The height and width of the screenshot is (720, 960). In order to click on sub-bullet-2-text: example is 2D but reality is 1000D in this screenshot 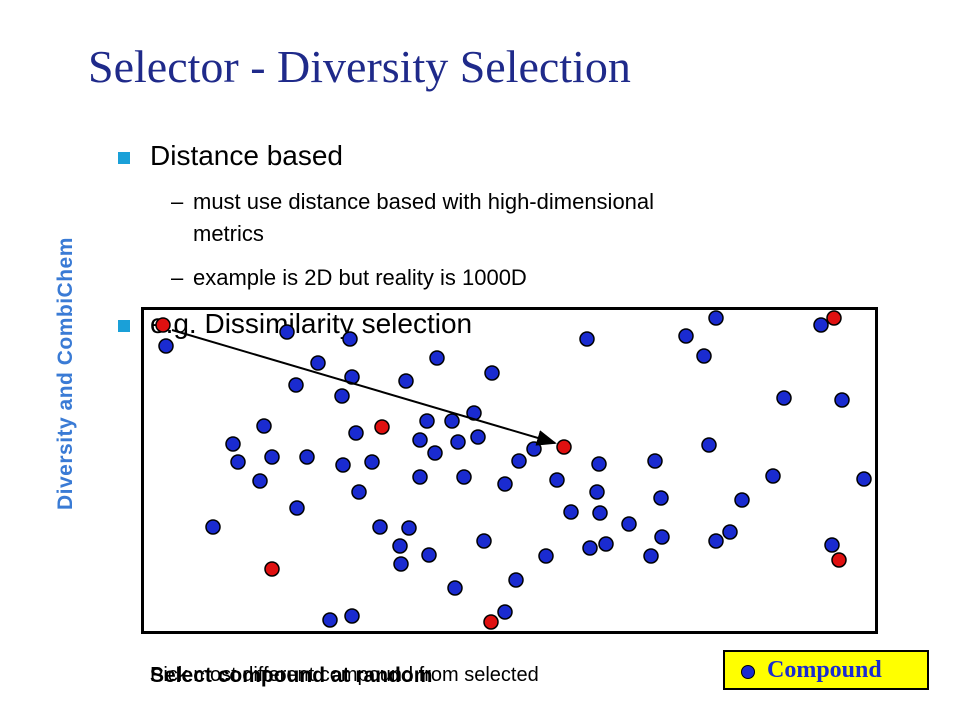, I will do `click(360, 277)`.